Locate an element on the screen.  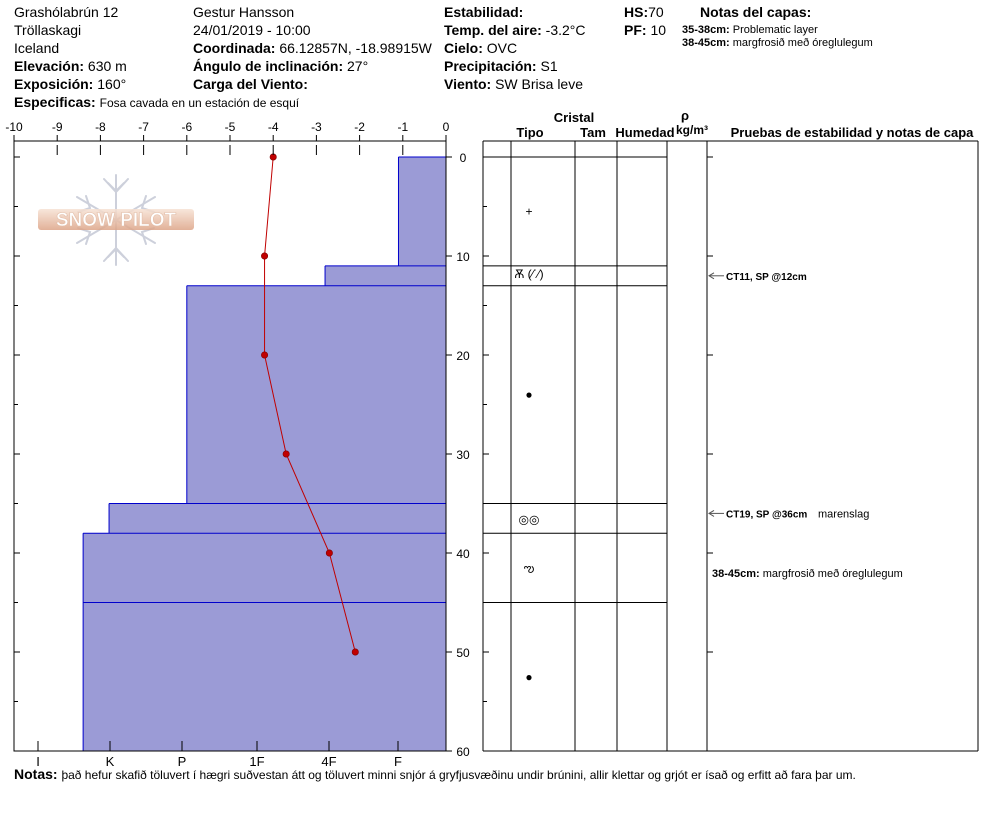
table-layer-note: 38-45cm: margfrosið með óreglulegum is located at coordinates (807, 574).